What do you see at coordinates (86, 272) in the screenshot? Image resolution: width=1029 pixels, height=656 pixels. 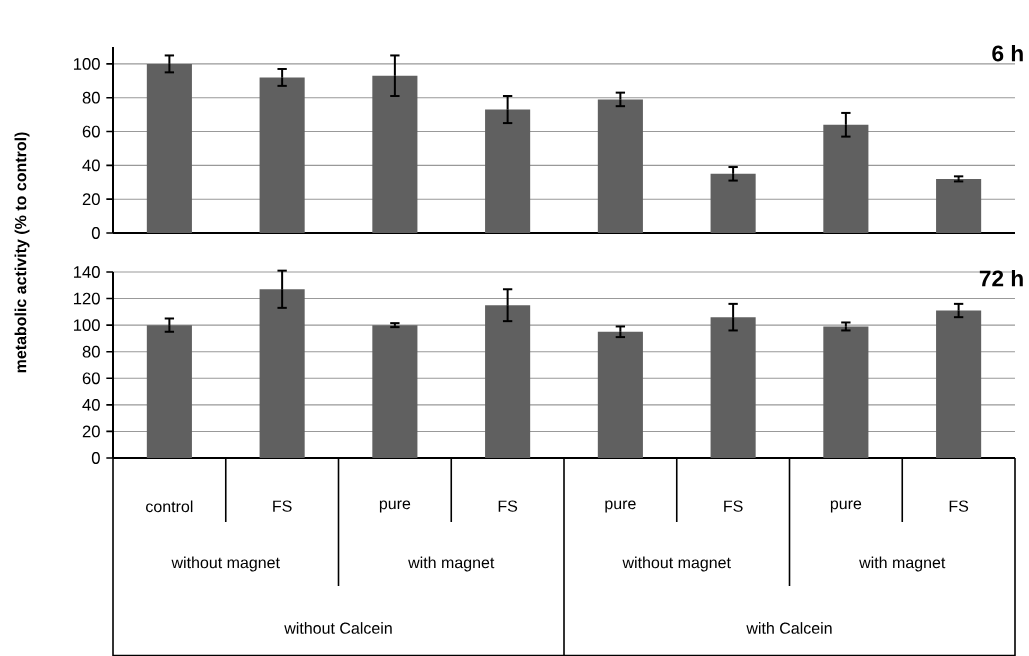 I see `y-tick-label: 140` at bounding box center [86, 272].